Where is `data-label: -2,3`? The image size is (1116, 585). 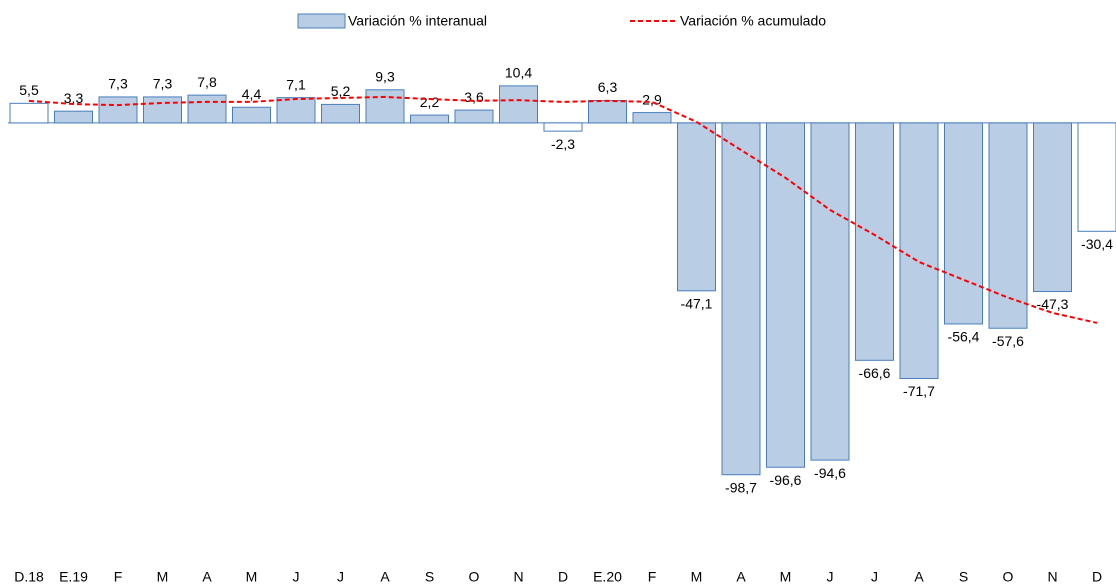
data-label: -2,3 is located at coordinates (563, 144).